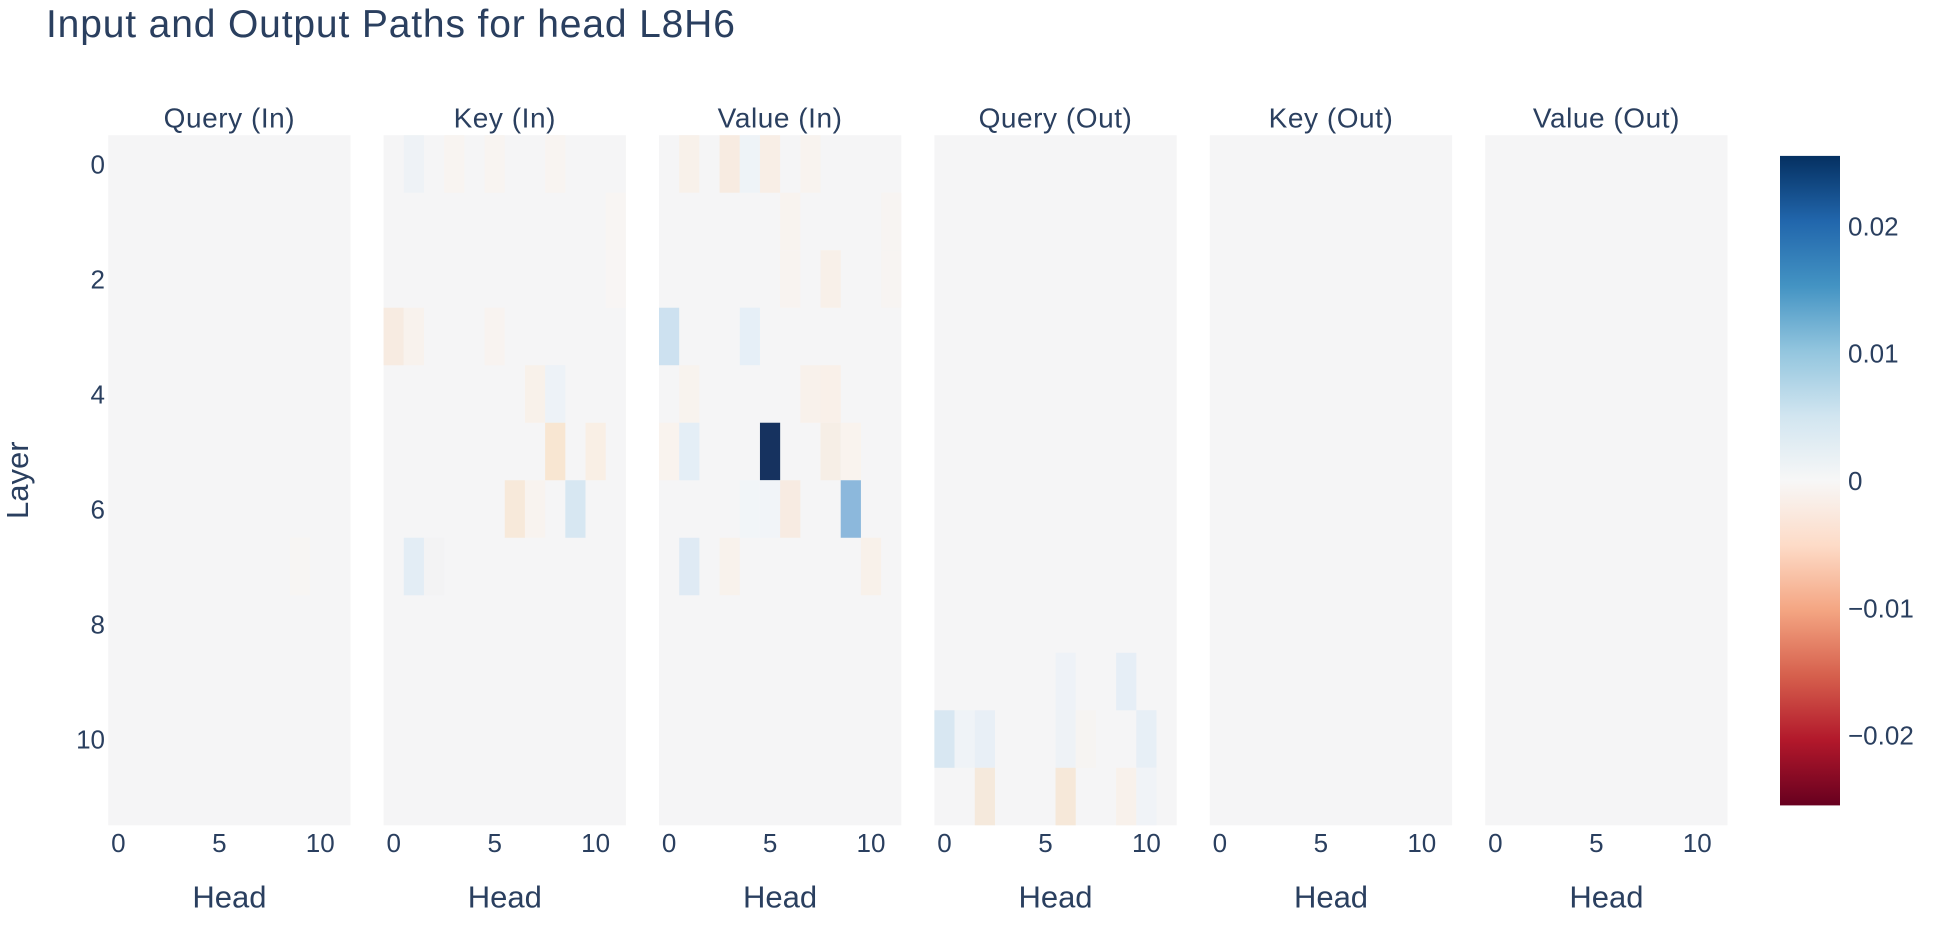 The height and width of the screenshot is (945, 1936). What do you see at coordinates (1331, 118) in the screenshot?
I see `svg-text: Key (Out)` at bounding box center [1331, 118].